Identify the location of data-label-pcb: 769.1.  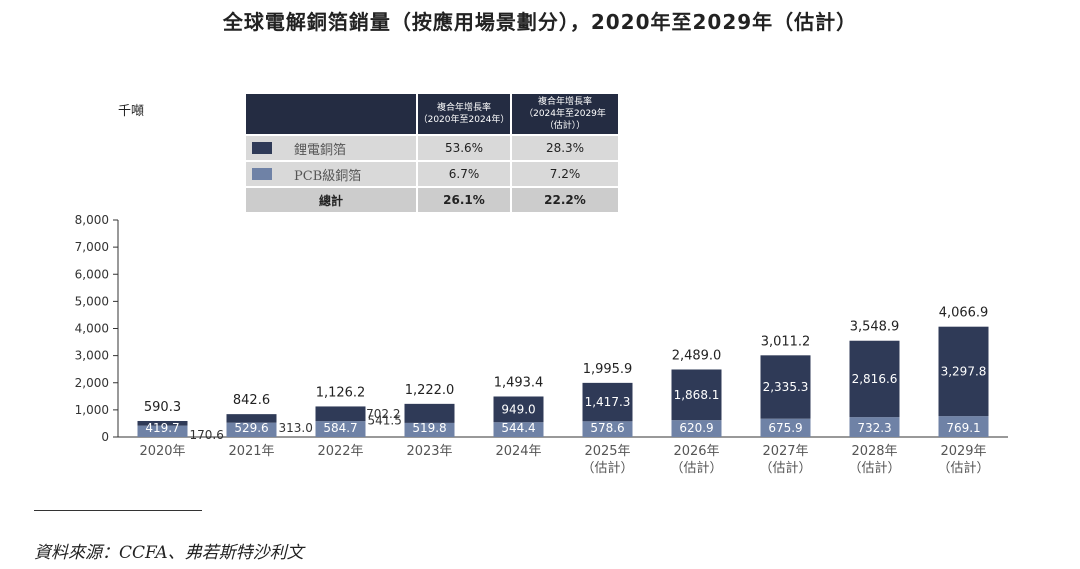
(963, 428).